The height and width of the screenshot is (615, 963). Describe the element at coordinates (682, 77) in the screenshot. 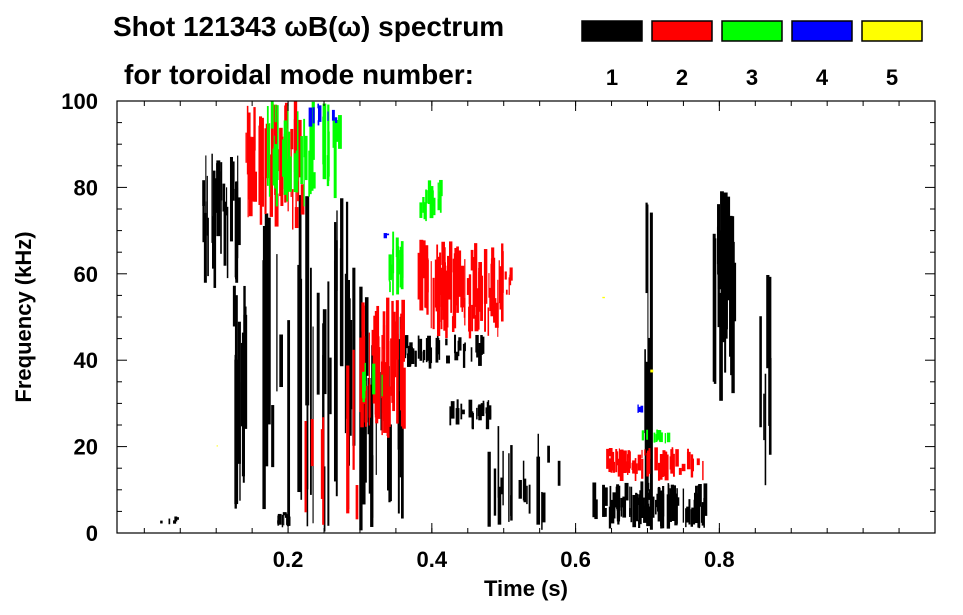

I see `legend-label-mode-2: 2` at that location.